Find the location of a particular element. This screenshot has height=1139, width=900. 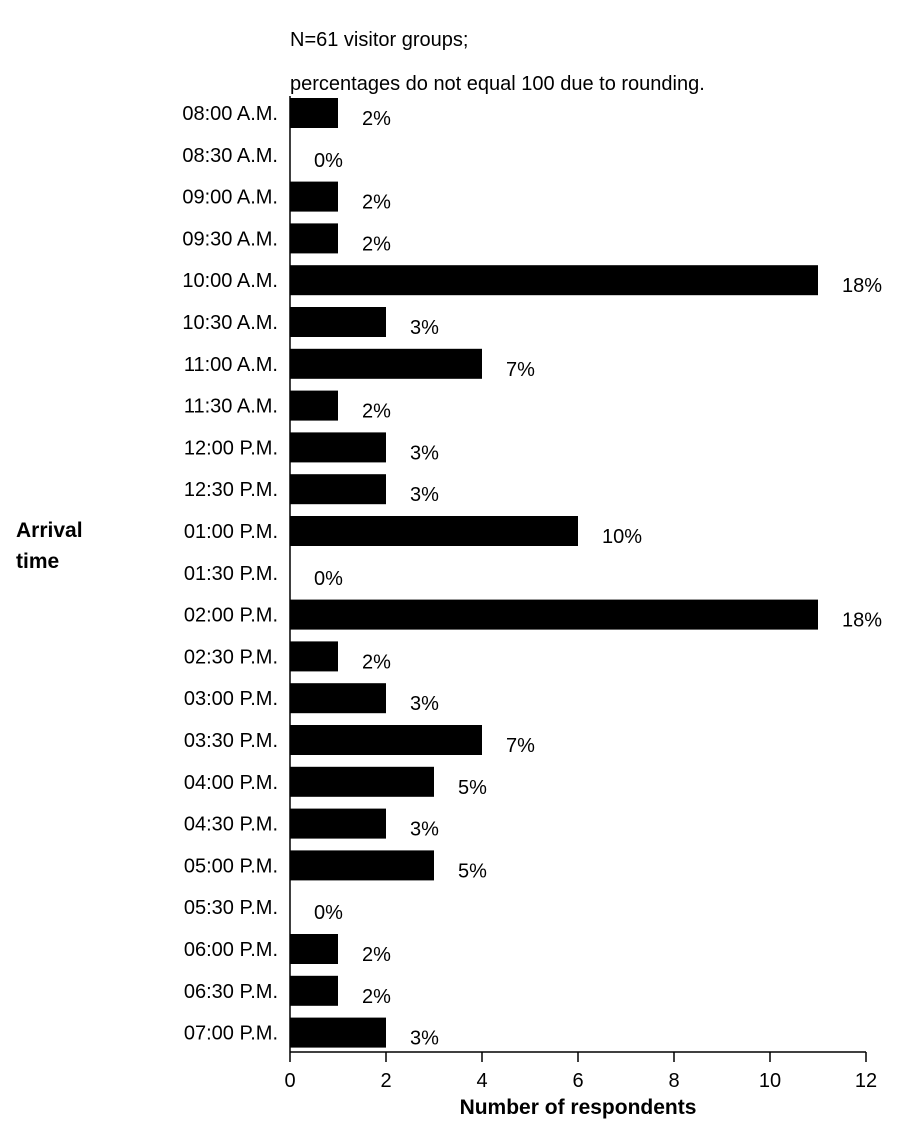

category-label: 10:30 A.M. is located at coordinates (230, 323).